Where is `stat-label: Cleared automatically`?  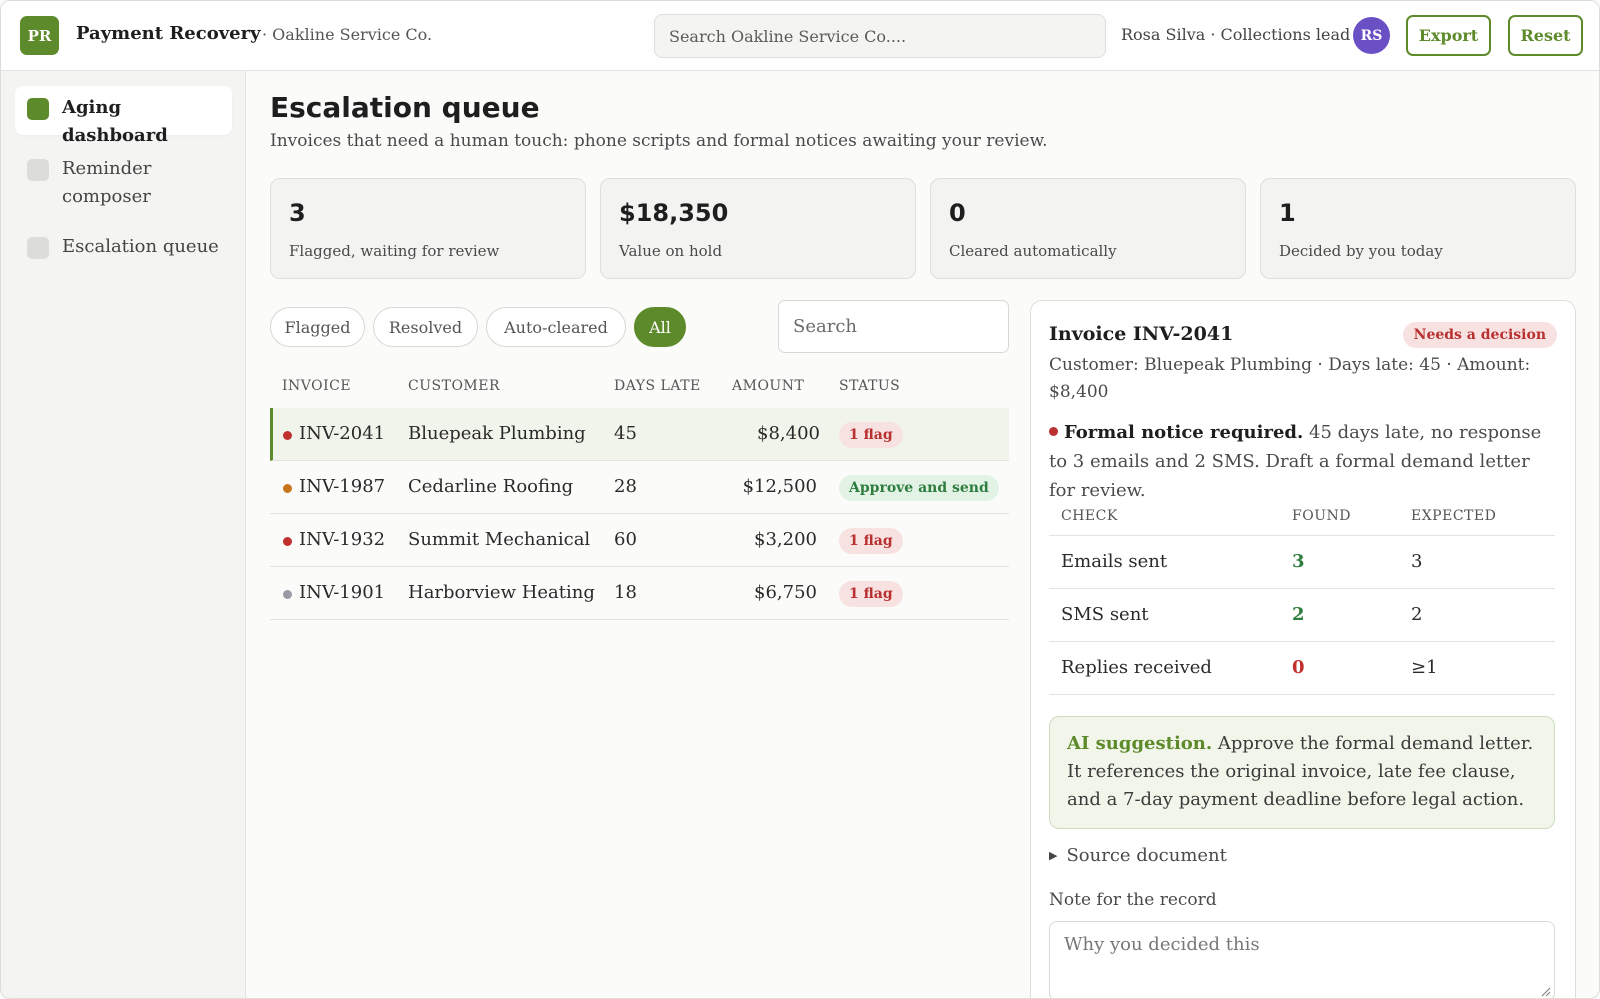 stat-label: Cleared automatically is located at coordinates (1033, 251).